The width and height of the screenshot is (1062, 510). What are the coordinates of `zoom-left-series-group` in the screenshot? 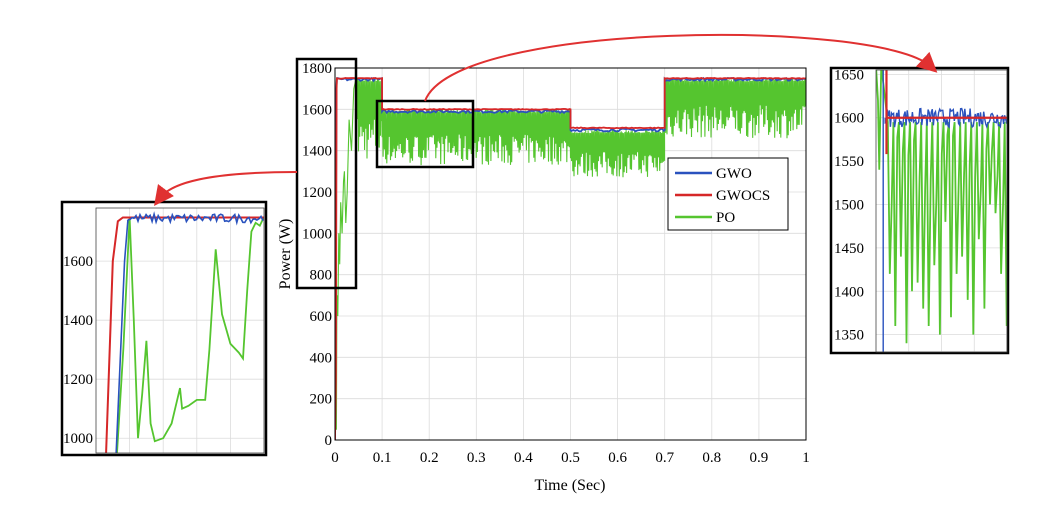 It's located at (184, 332).